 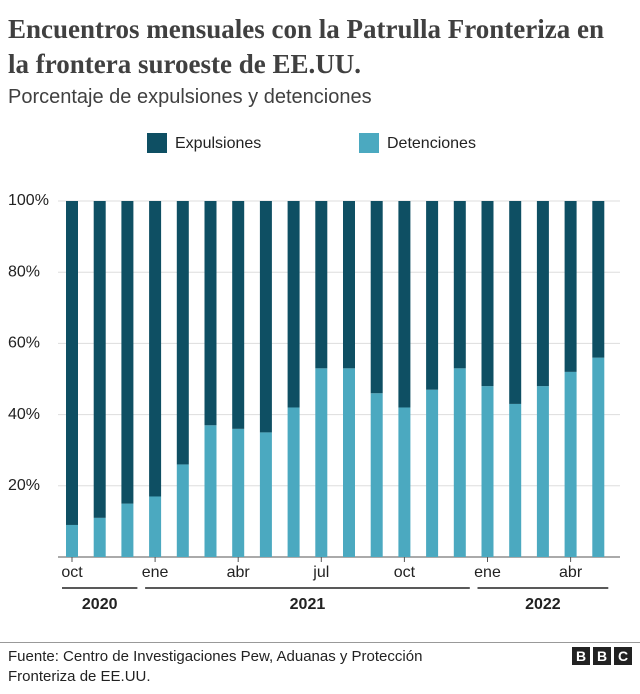 I want to click on logo-letter: C, so click(x=623, y=656).